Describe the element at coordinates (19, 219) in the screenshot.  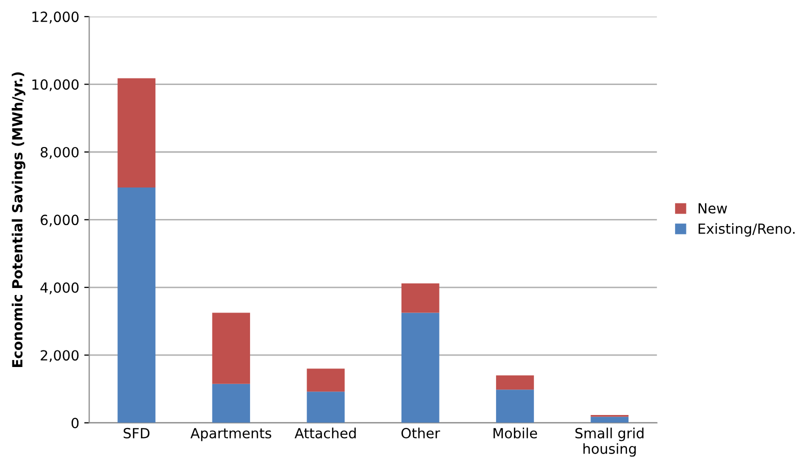
I see `y-axis-title: Economic Potential Savings (MWh/yr.)` at that location.